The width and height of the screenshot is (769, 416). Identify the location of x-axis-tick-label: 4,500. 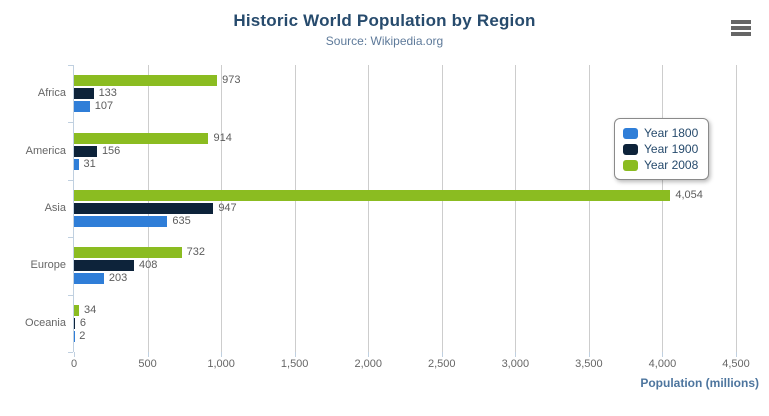
(736, 364).